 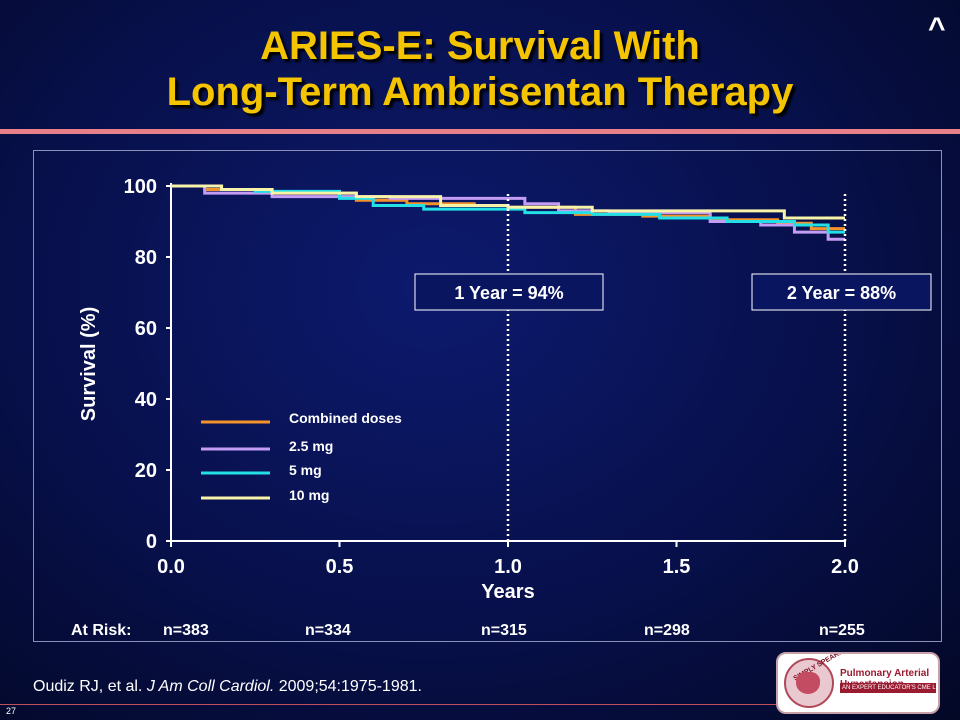 What do you see at coordinates (808, 683) in the screenshot?
I see `lungs-icon` at bounding box center [808, 683].